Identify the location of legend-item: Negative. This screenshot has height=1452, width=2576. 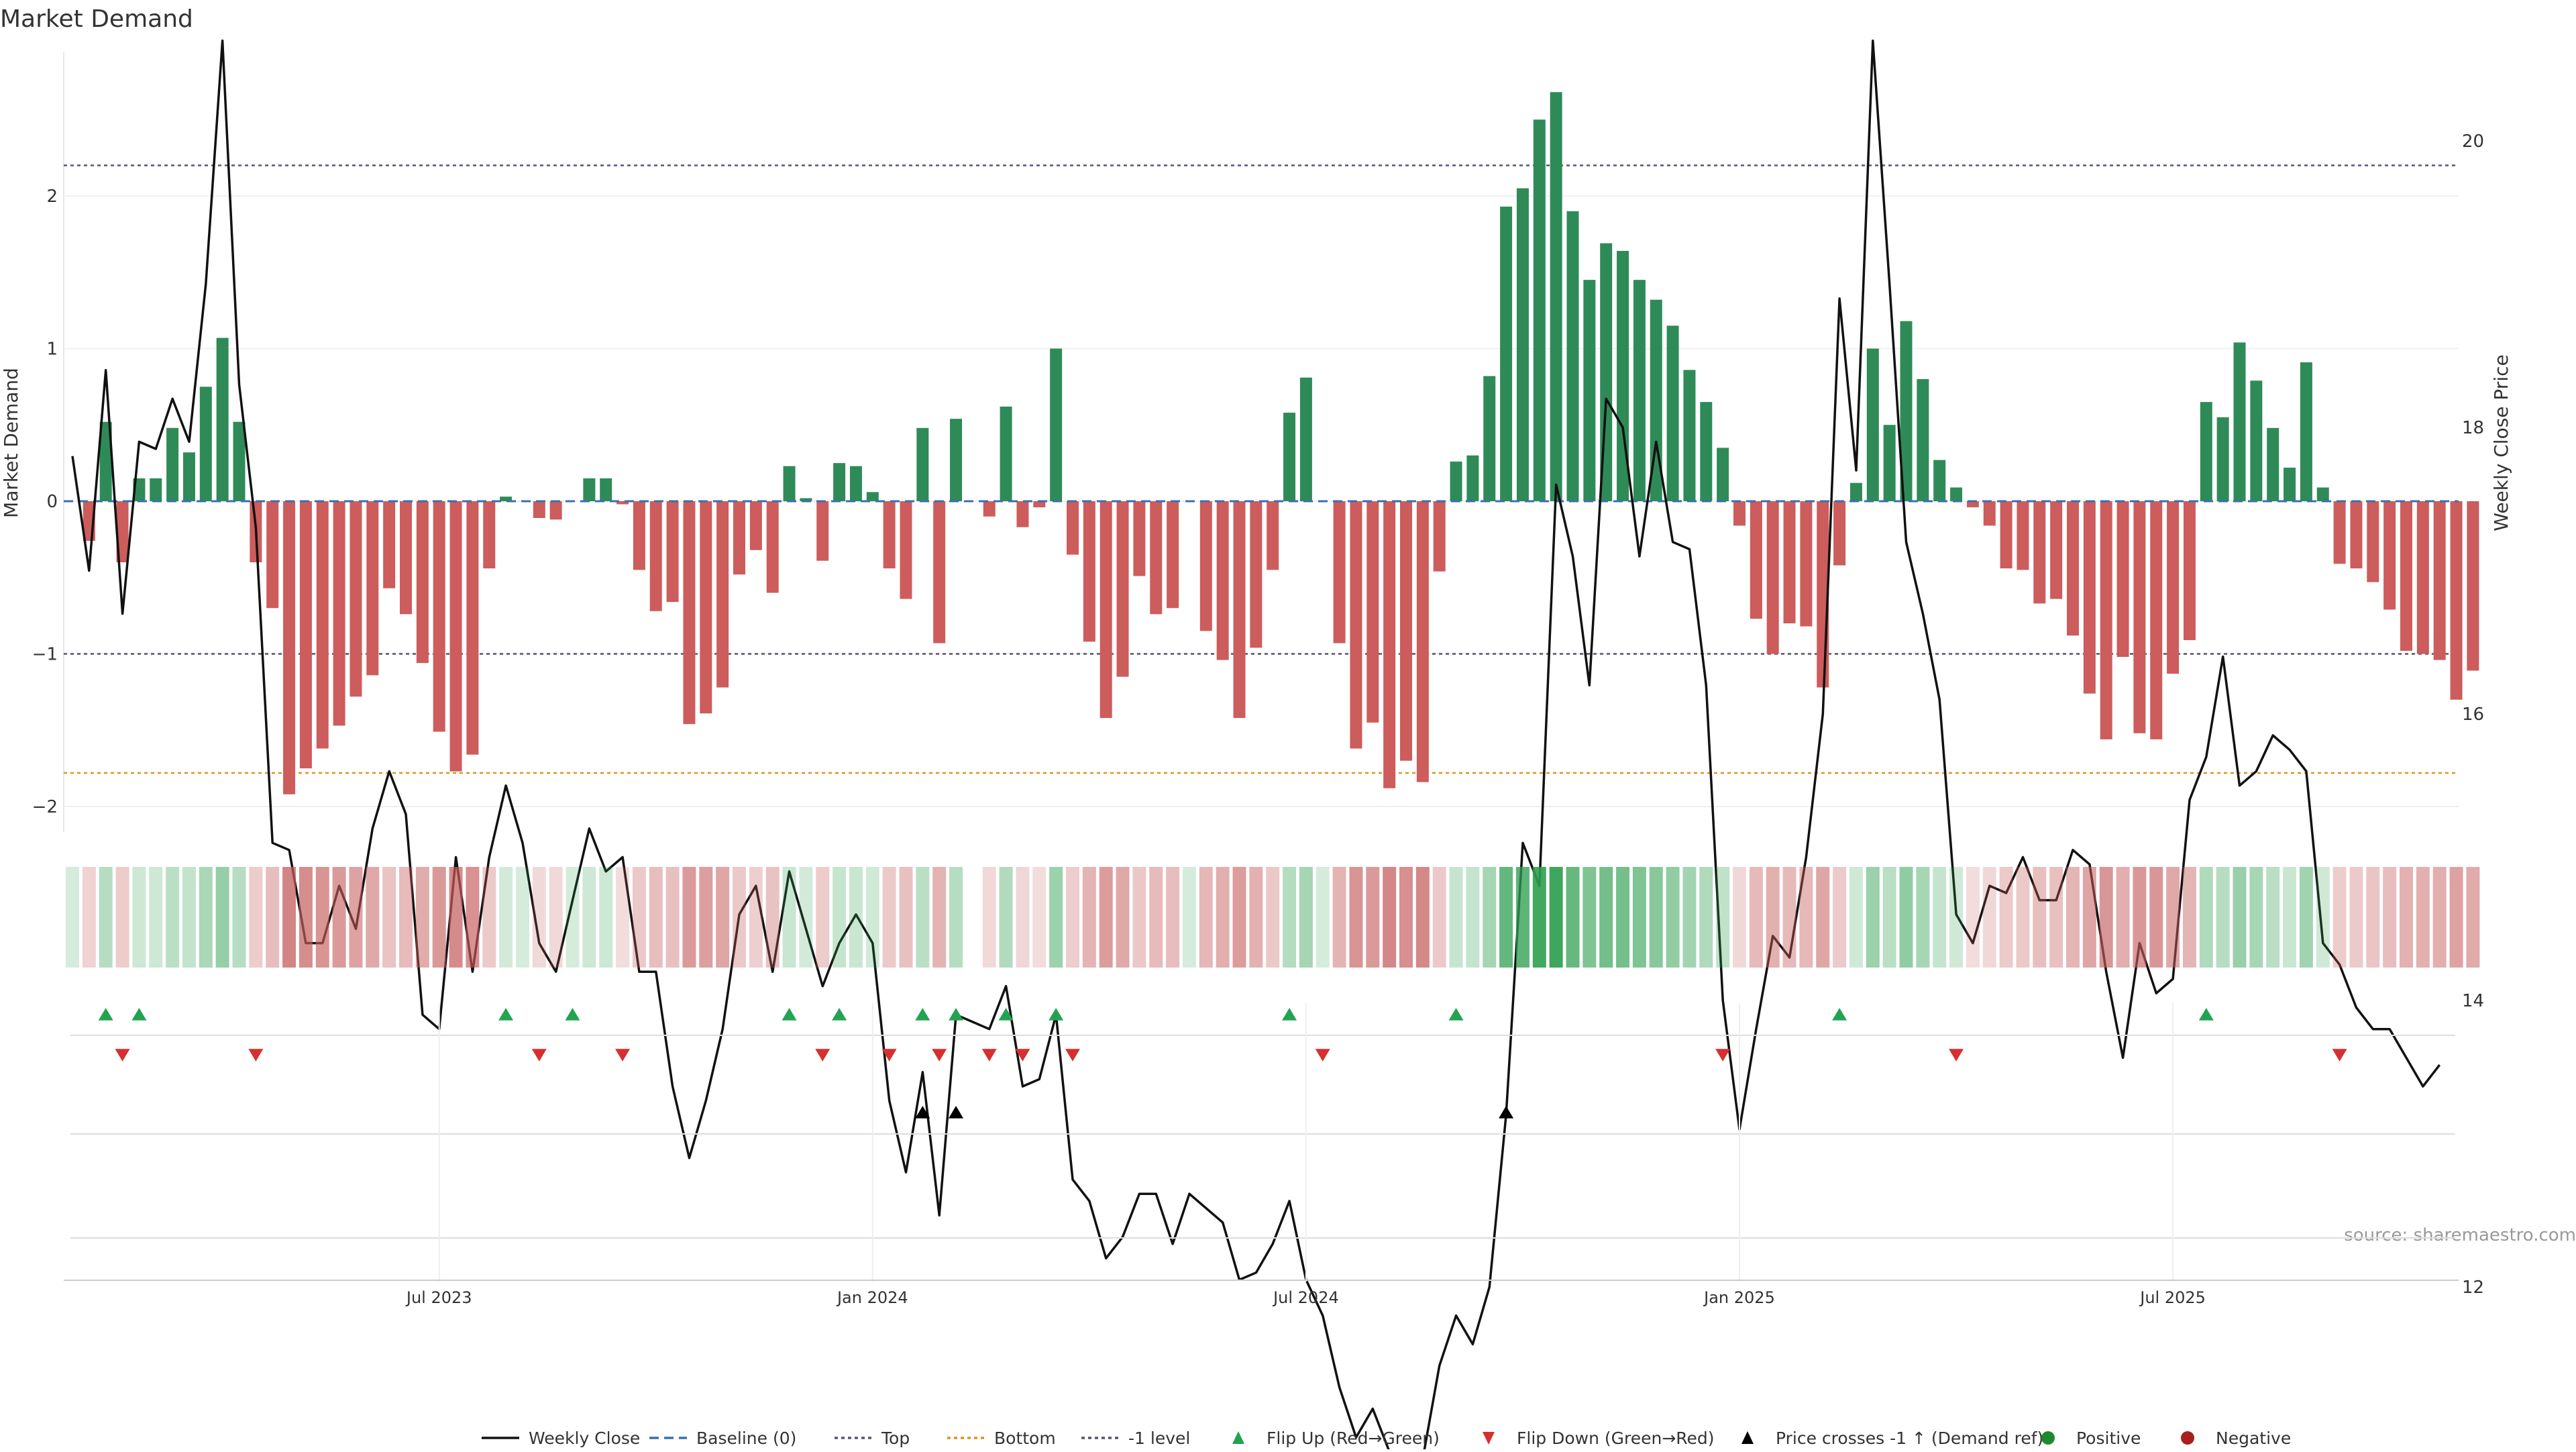
(2236, 1438).